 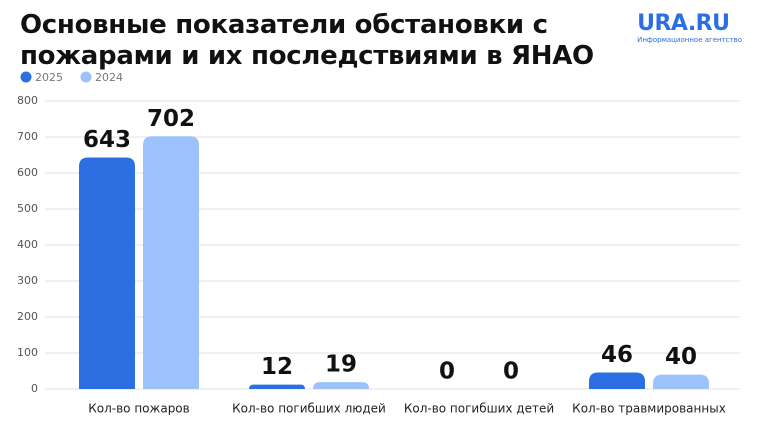 I want to click on y-tick-label: 300, so click(x=27, y=280).